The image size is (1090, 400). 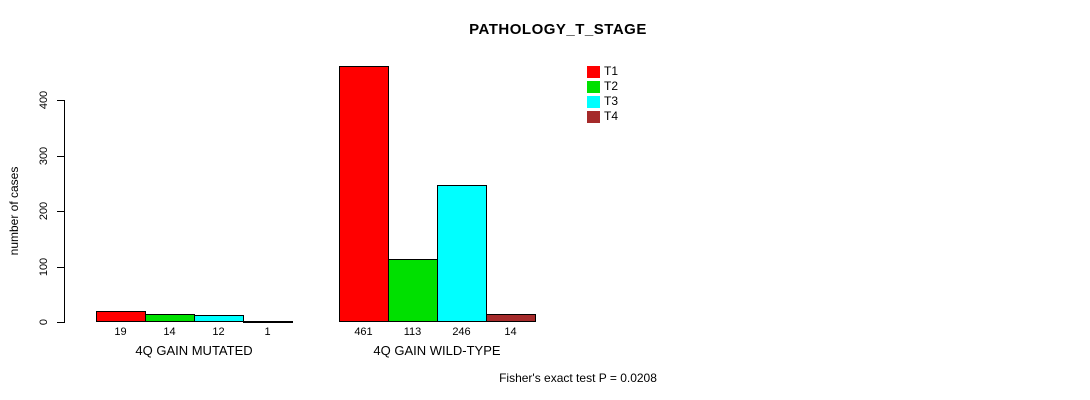 I want to click on legend-swatch-t3, so click(x=593, y=101).